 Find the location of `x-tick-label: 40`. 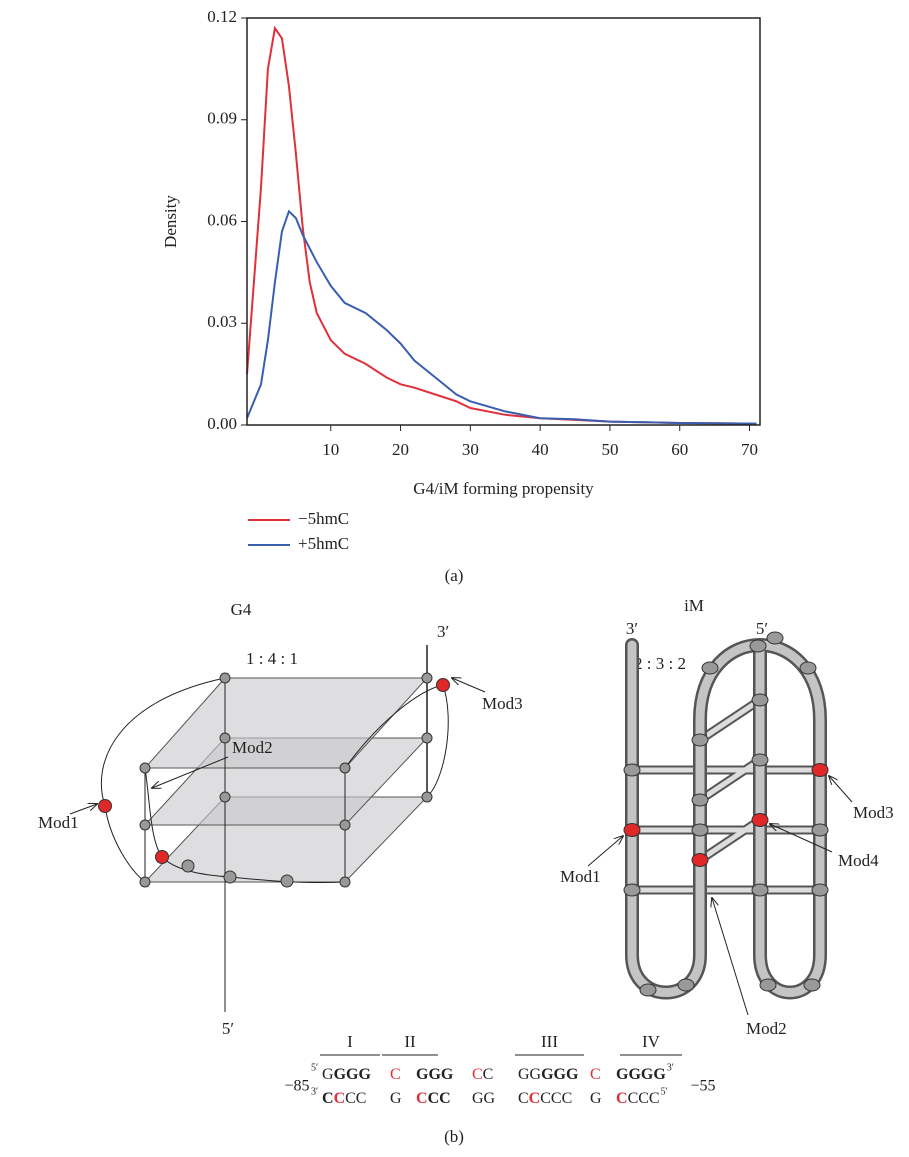

x-tick-label: 40 is located at coordinates (540, 449).